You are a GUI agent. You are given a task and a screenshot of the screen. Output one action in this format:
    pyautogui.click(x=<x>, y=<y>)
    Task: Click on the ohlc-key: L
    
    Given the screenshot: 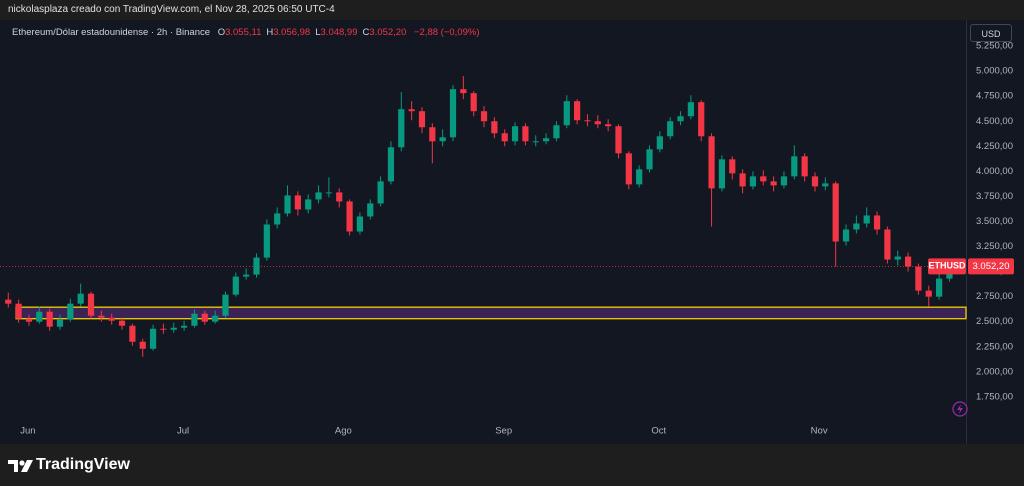 What is the action you would take?
    pyautogui.click(x=318, y=32)
    